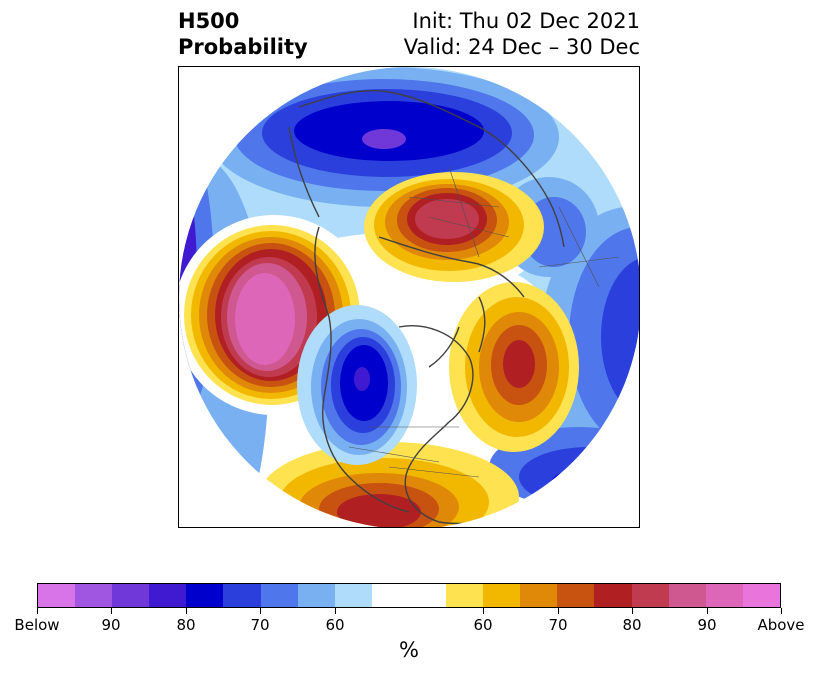 The image size is (819, 676). Describe the element at coordinates (781, 625) in the screenshot. I see `colorbar-tick-label: Above` at that location.